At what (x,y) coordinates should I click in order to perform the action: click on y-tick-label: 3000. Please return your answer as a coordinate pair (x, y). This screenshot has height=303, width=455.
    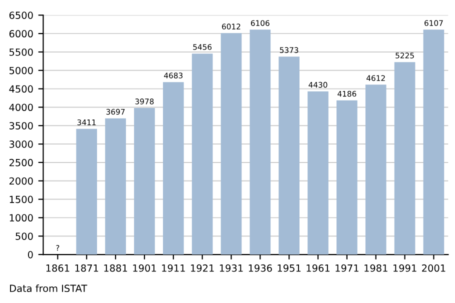
    Looking at the image, I should click on (21, 144).